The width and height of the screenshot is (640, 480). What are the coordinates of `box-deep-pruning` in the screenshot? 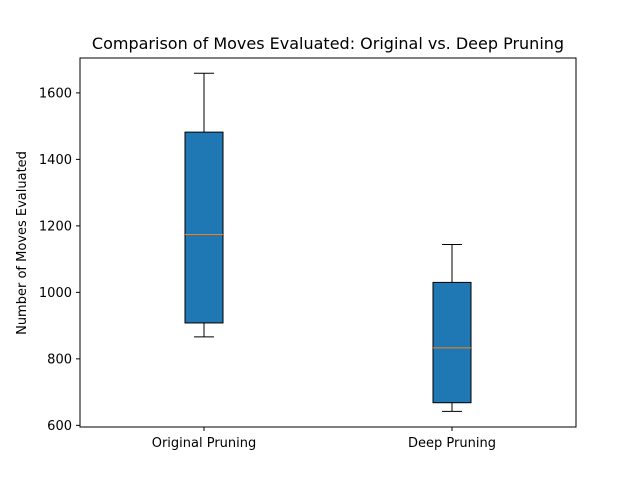 It's located at (452, 342).